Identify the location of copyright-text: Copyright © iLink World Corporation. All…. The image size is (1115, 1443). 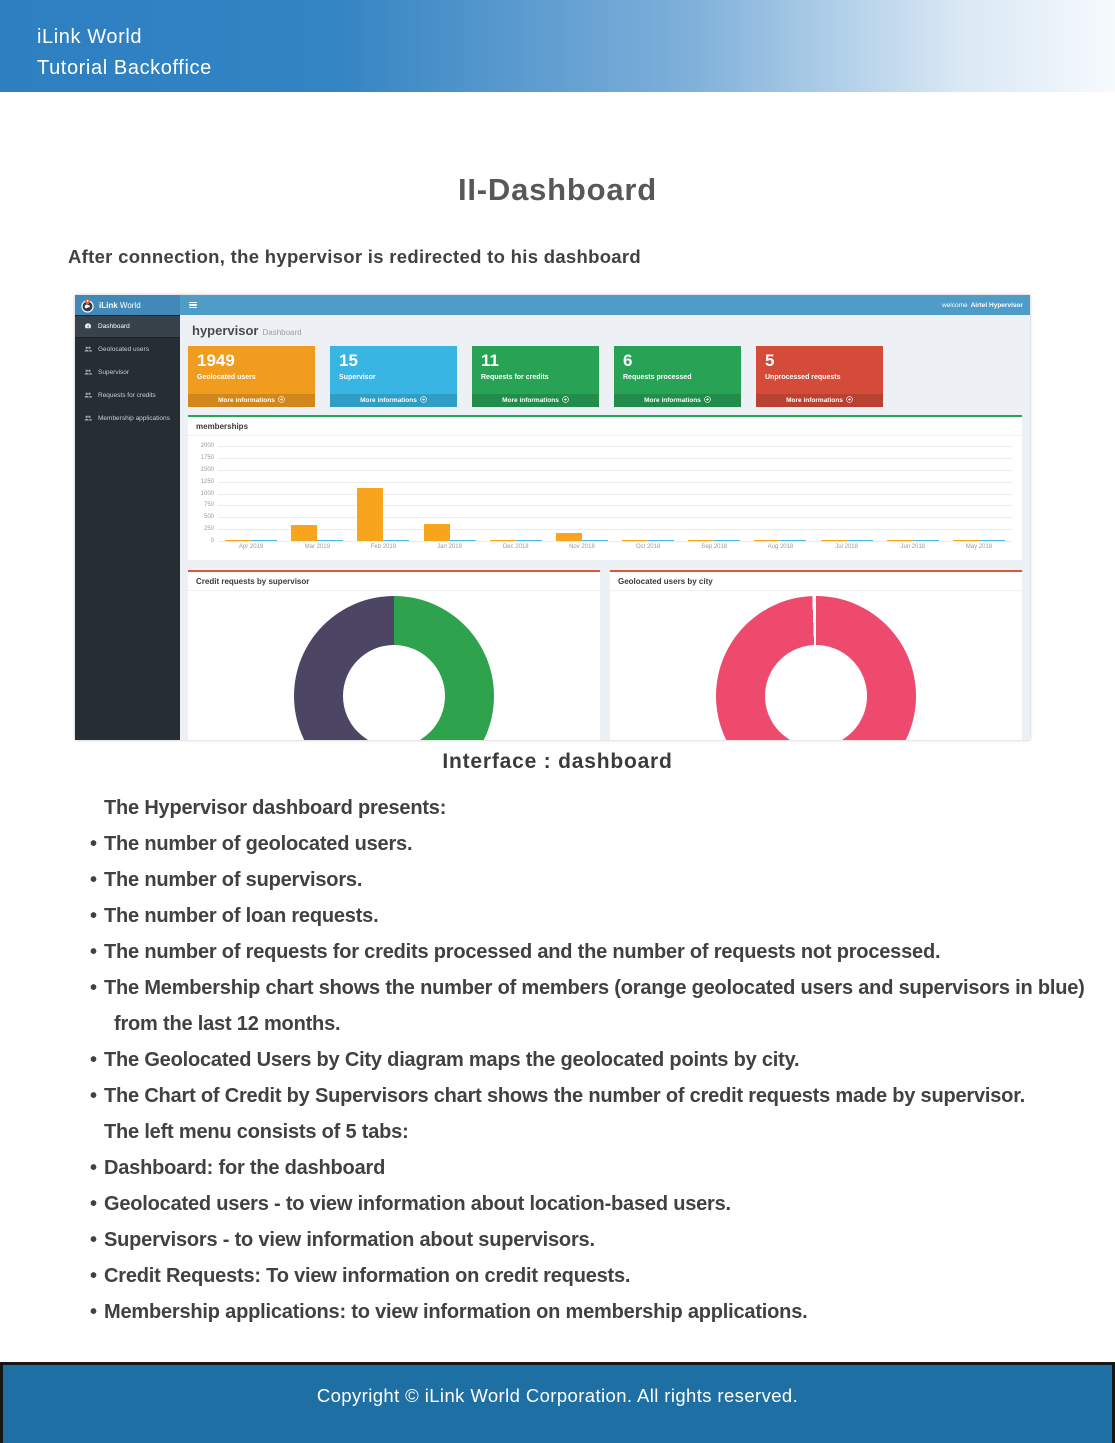
(557, 1395).